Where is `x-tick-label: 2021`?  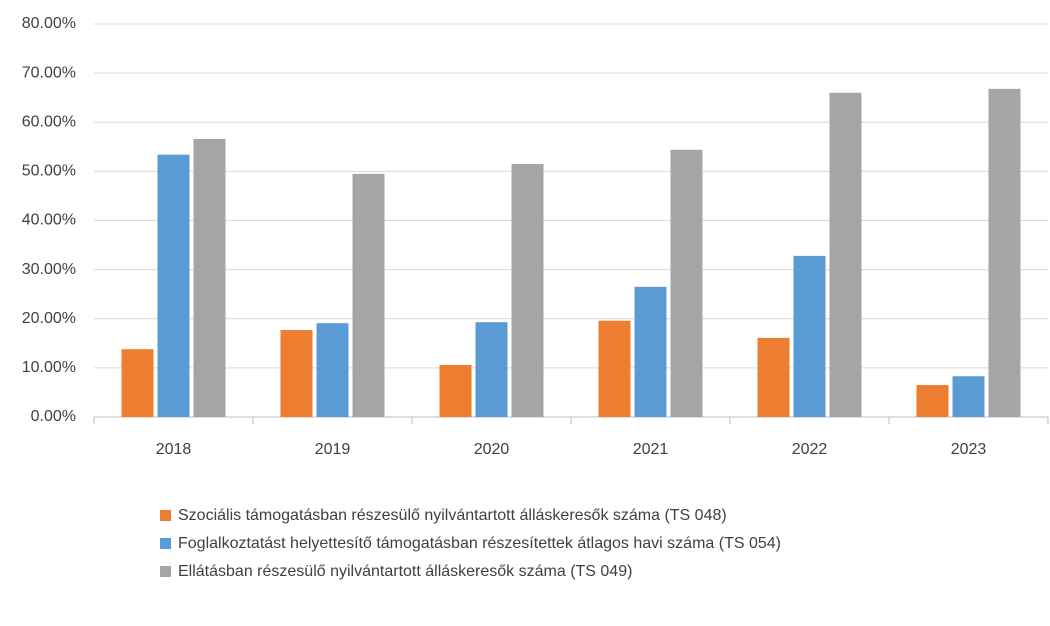 x-tick-label: 2021 is located at coordinates (651, 449).